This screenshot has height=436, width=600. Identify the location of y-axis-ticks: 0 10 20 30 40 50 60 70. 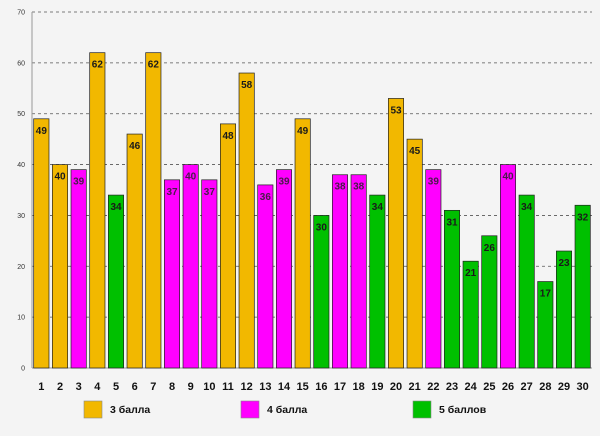
(21, 191).